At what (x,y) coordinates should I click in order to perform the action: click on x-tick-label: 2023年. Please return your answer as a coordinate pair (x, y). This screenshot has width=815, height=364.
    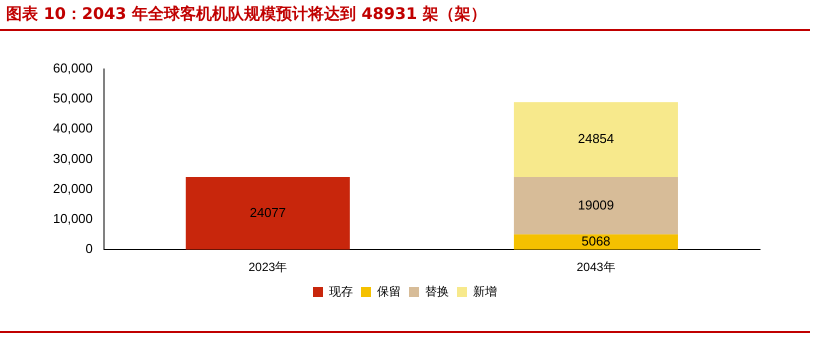
    Looking at the image, I should click on (268, 267).